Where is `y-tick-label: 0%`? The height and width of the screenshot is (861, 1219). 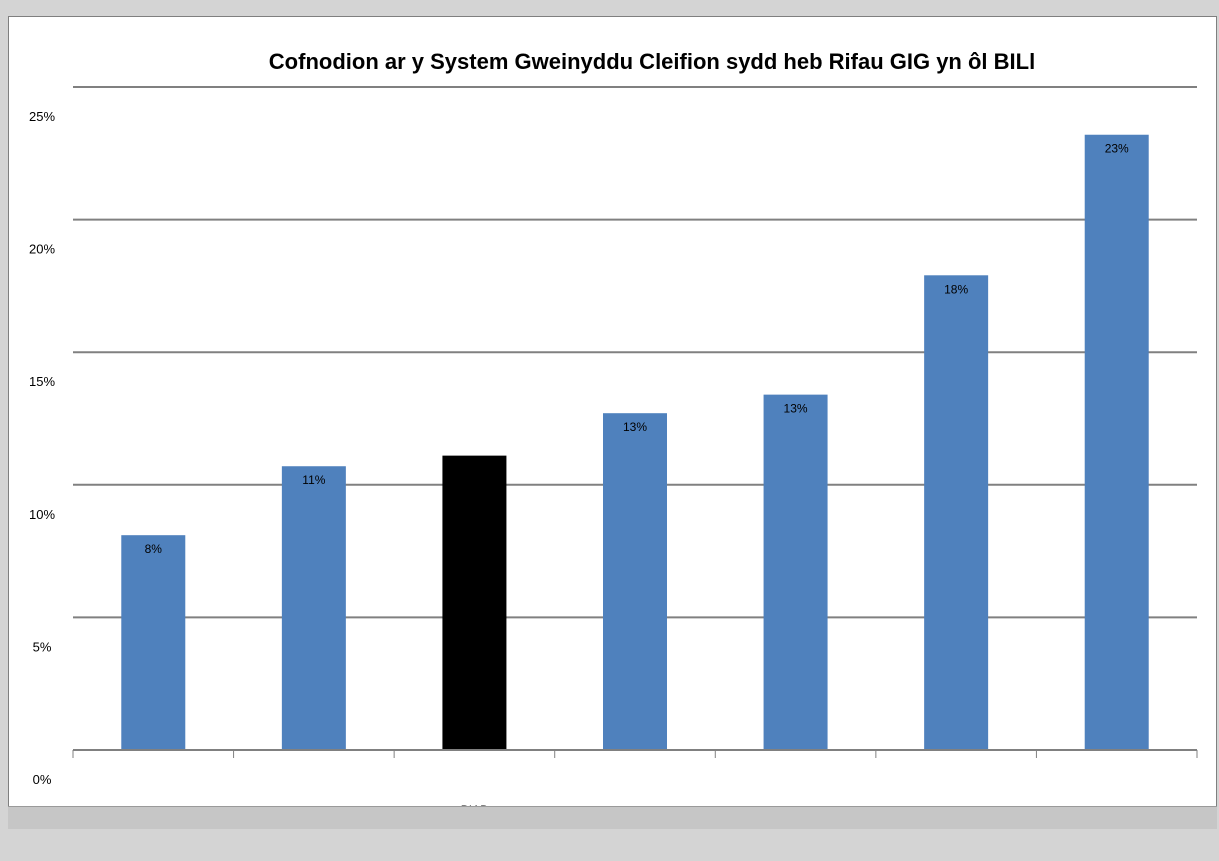 y-tick-label: 0% is located at coordinates (42, 779).